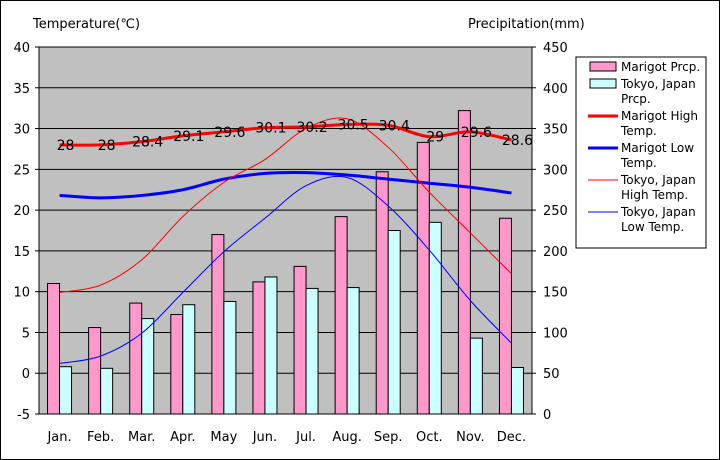 This screenshot has width=720, height=460. Describe the element at coordinates (305, 437) in the screenshot. I see `x-tick-label: Jul.` at that location.